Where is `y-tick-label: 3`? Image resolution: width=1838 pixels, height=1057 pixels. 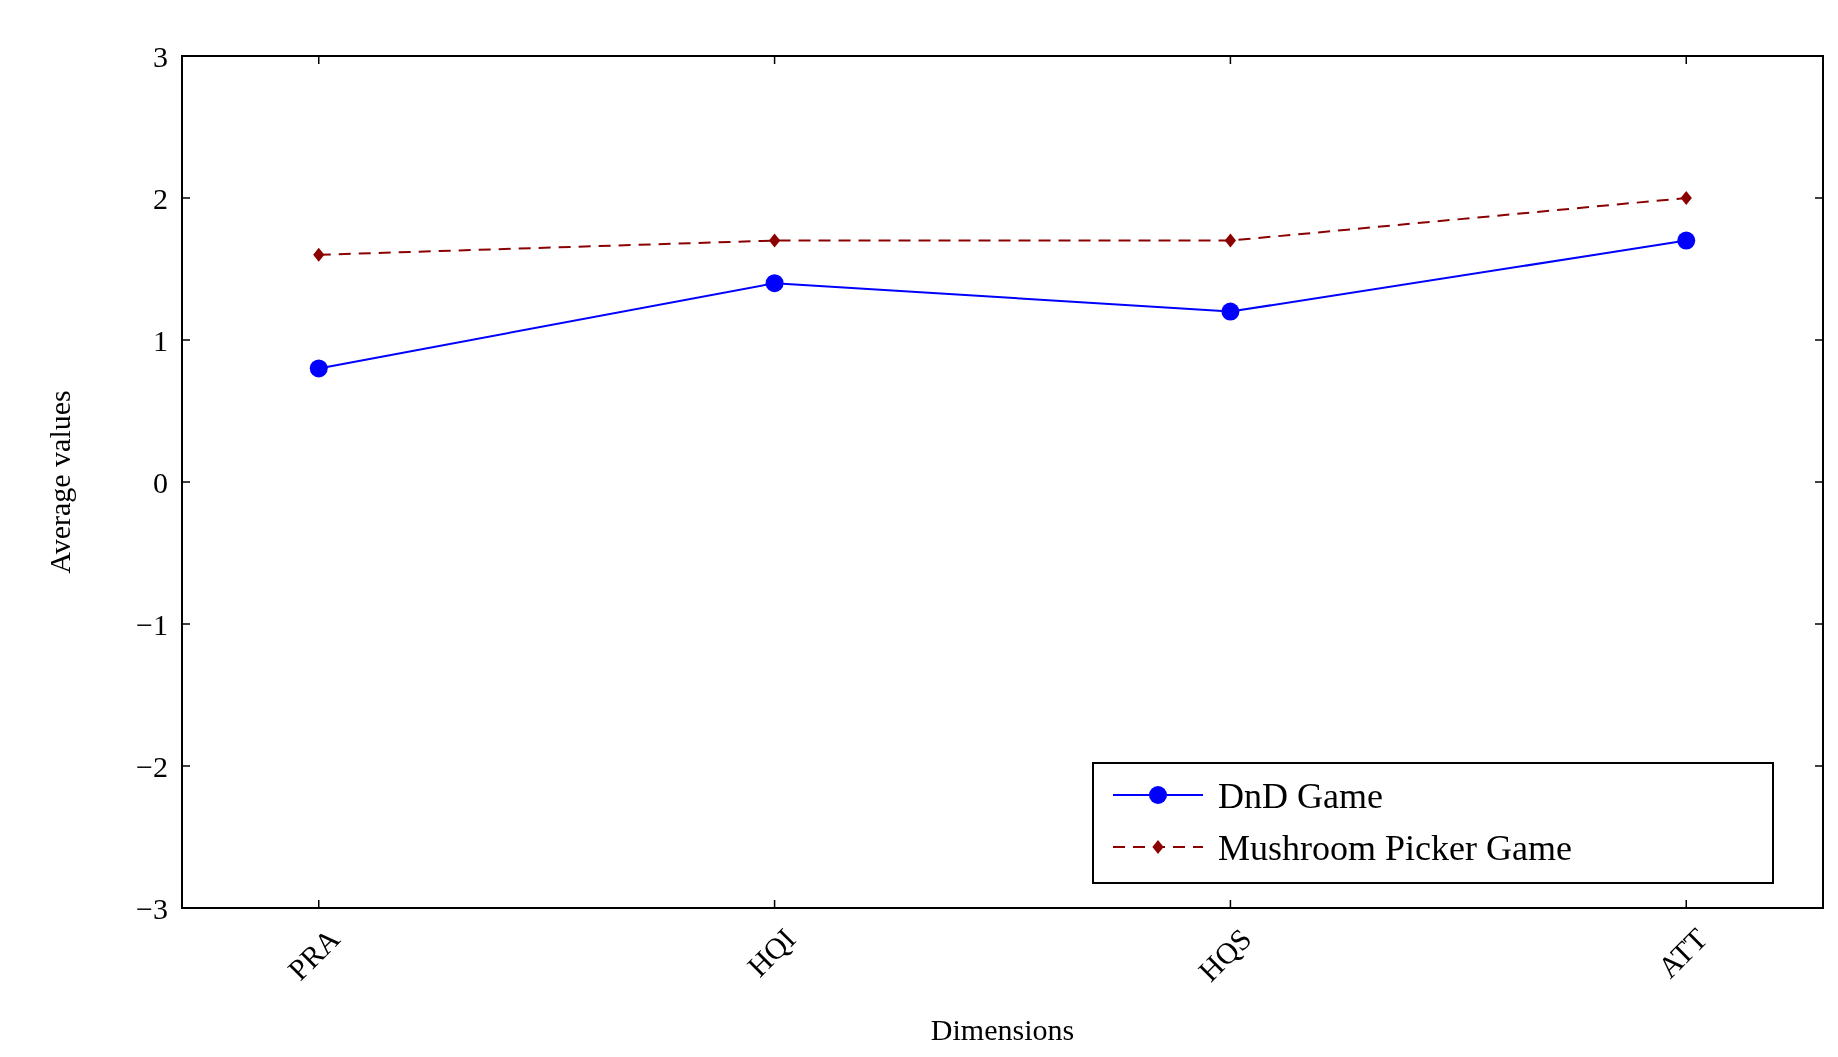 y-tick-label: 3 is located at coordinates (160, 56).